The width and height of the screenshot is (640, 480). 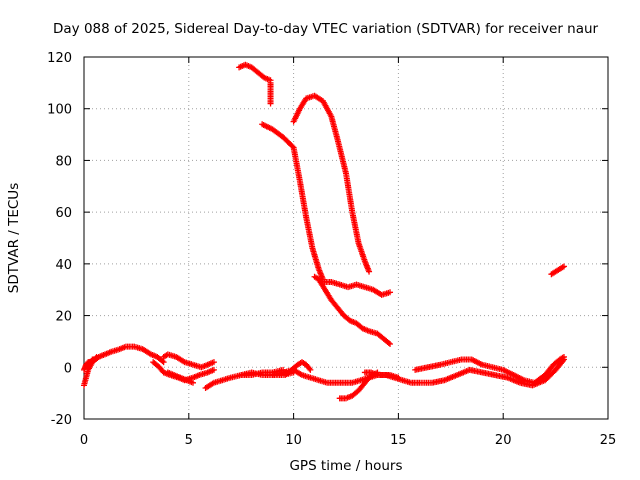 I want to click on y-axis-label: SDTVAR / TECUs, so click(x=14, y=238).